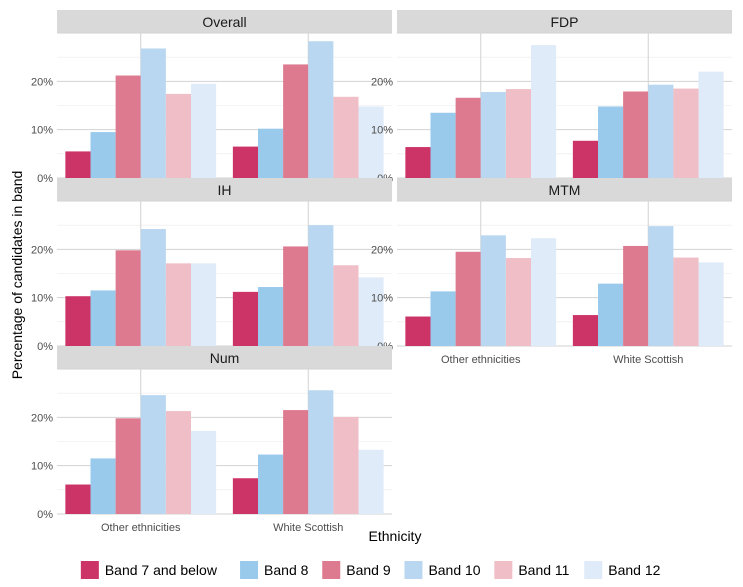 The image size is (743, 587). I want to click on panel-overall: Overall 0% 10% 20%, so click(211, 97).